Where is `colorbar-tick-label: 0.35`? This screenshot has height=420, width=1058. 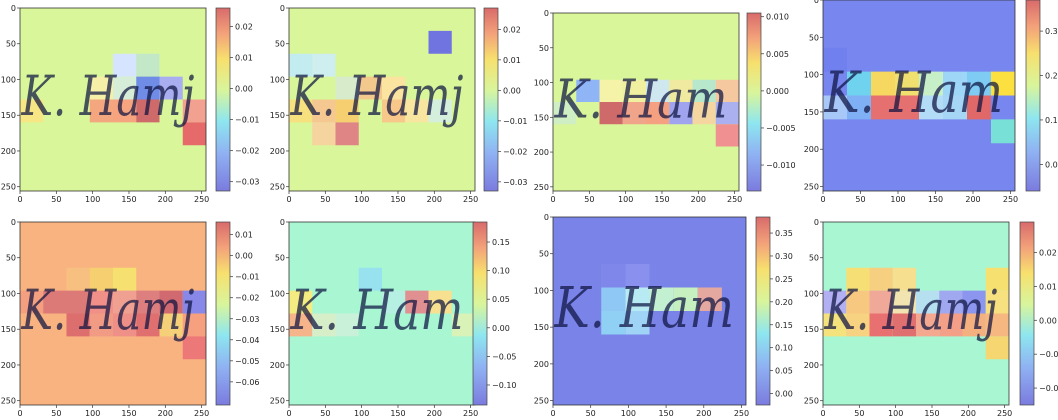
colorbar-tick-label: 0.35 is located at coordinates (784, 233).